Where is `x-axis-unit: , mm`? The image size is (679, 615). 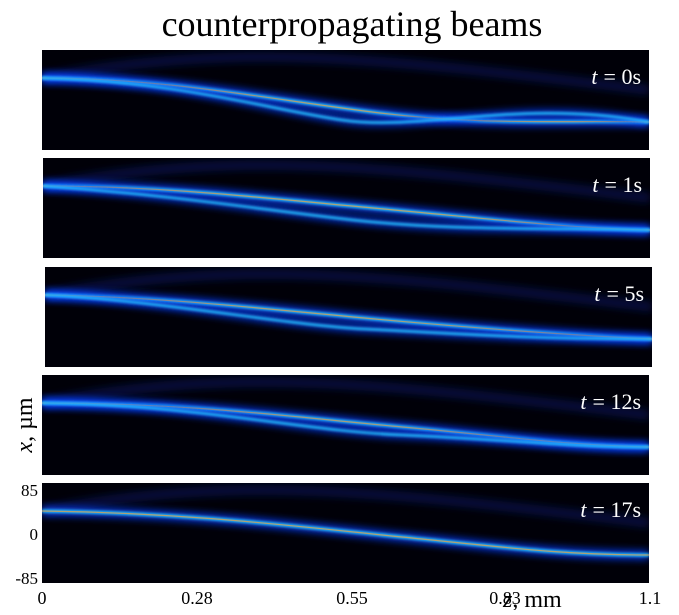 x-axis-unit: , mm is located at coordinates (537, 598).